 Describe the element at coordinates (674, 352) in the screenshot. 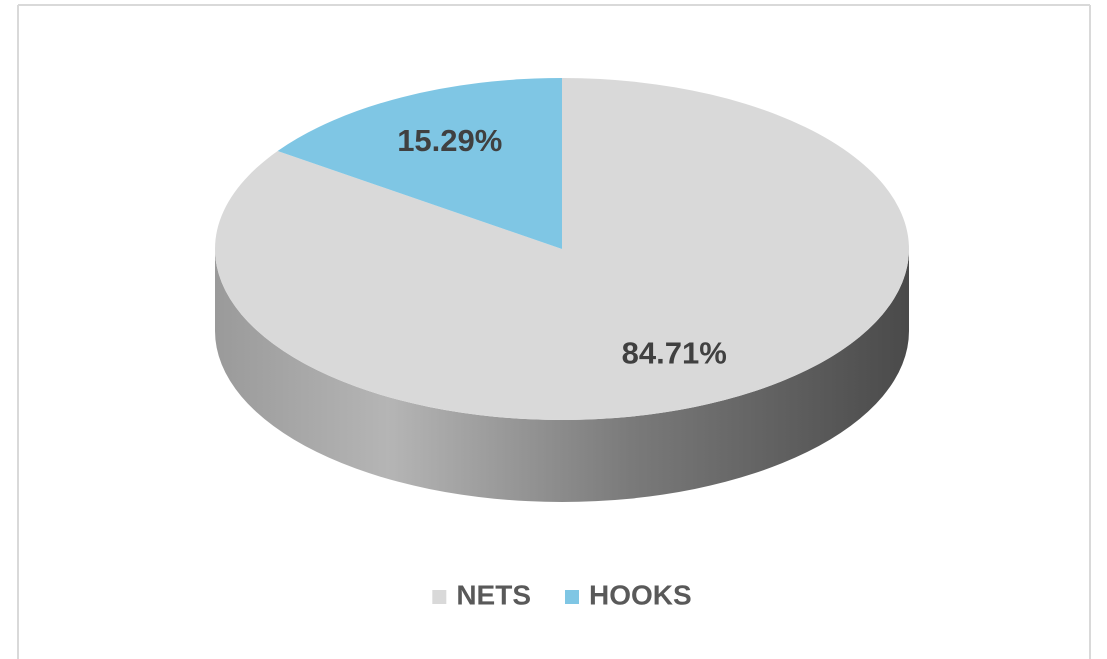

I see `value-label: 84.71%` at that location.